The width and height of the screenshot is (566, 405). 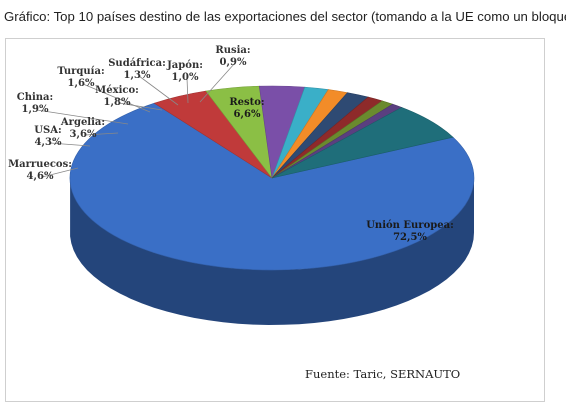 What do you see at coordinates (48, 142) in the screenshot?
I see `slice-value-usa: 4,3%` at bounding box center [48, 142].